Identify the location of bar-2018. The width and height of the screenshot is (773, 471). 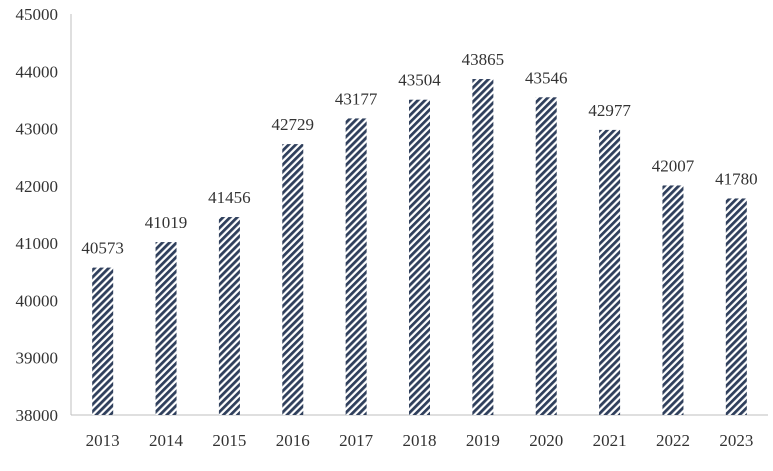
(419, 257).